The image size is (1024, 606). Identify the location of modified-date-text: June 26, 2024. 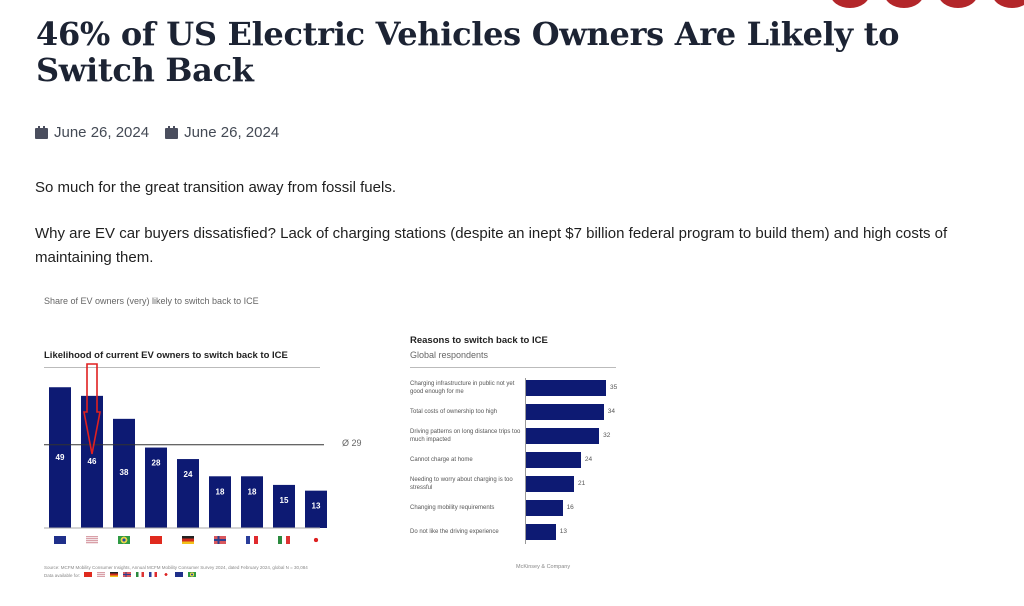
(232, 132).